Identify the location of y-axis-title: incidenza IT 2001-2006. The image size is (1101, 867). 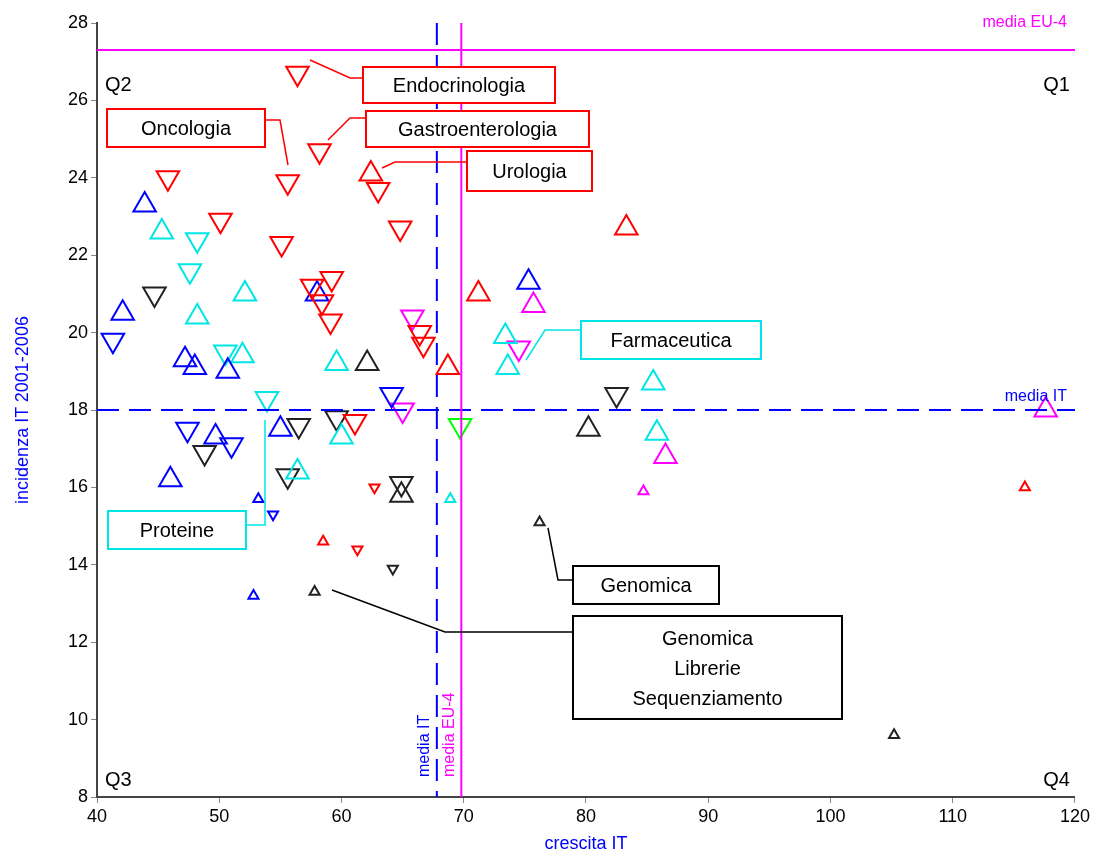
(21, 410).